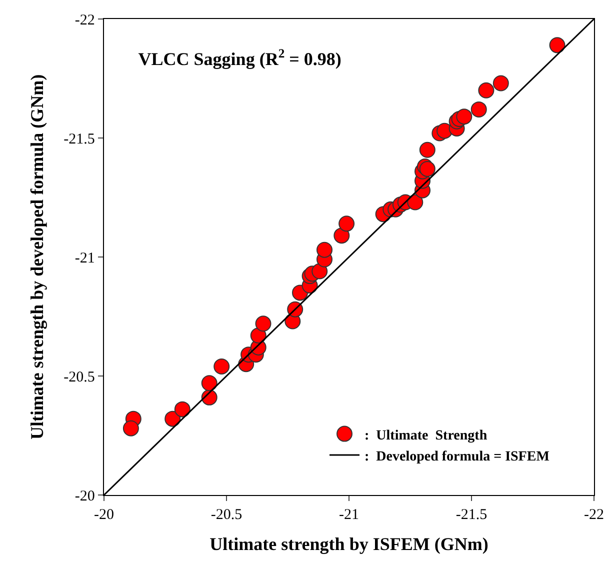 This screenshot has width=616, height=577. What do you see at coordinates (36, 257) in the screenshot?
I see `y-axis-title: Ultimate strength by developed formula (GNm)` at bounding box center [36, 257].